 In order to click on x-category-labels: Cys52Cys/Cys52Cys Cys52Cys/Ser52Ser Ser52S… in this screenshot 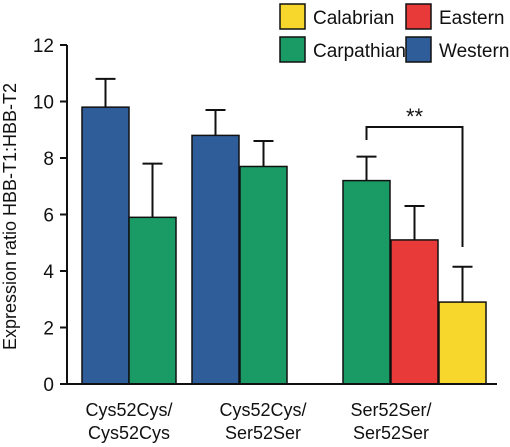, I will do `click(258, 421)`.